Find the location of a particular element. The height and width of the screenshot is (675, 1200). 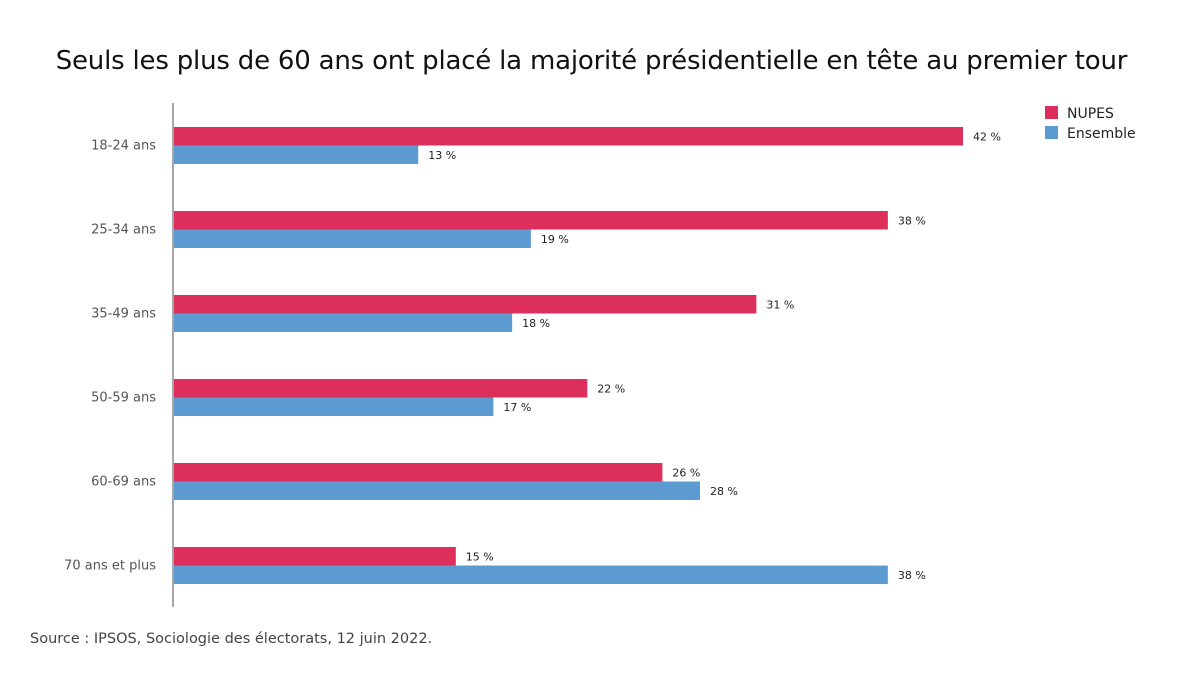

value-label-ensemble-60-69-ans: 28 % is located at coordinates (724, 491).